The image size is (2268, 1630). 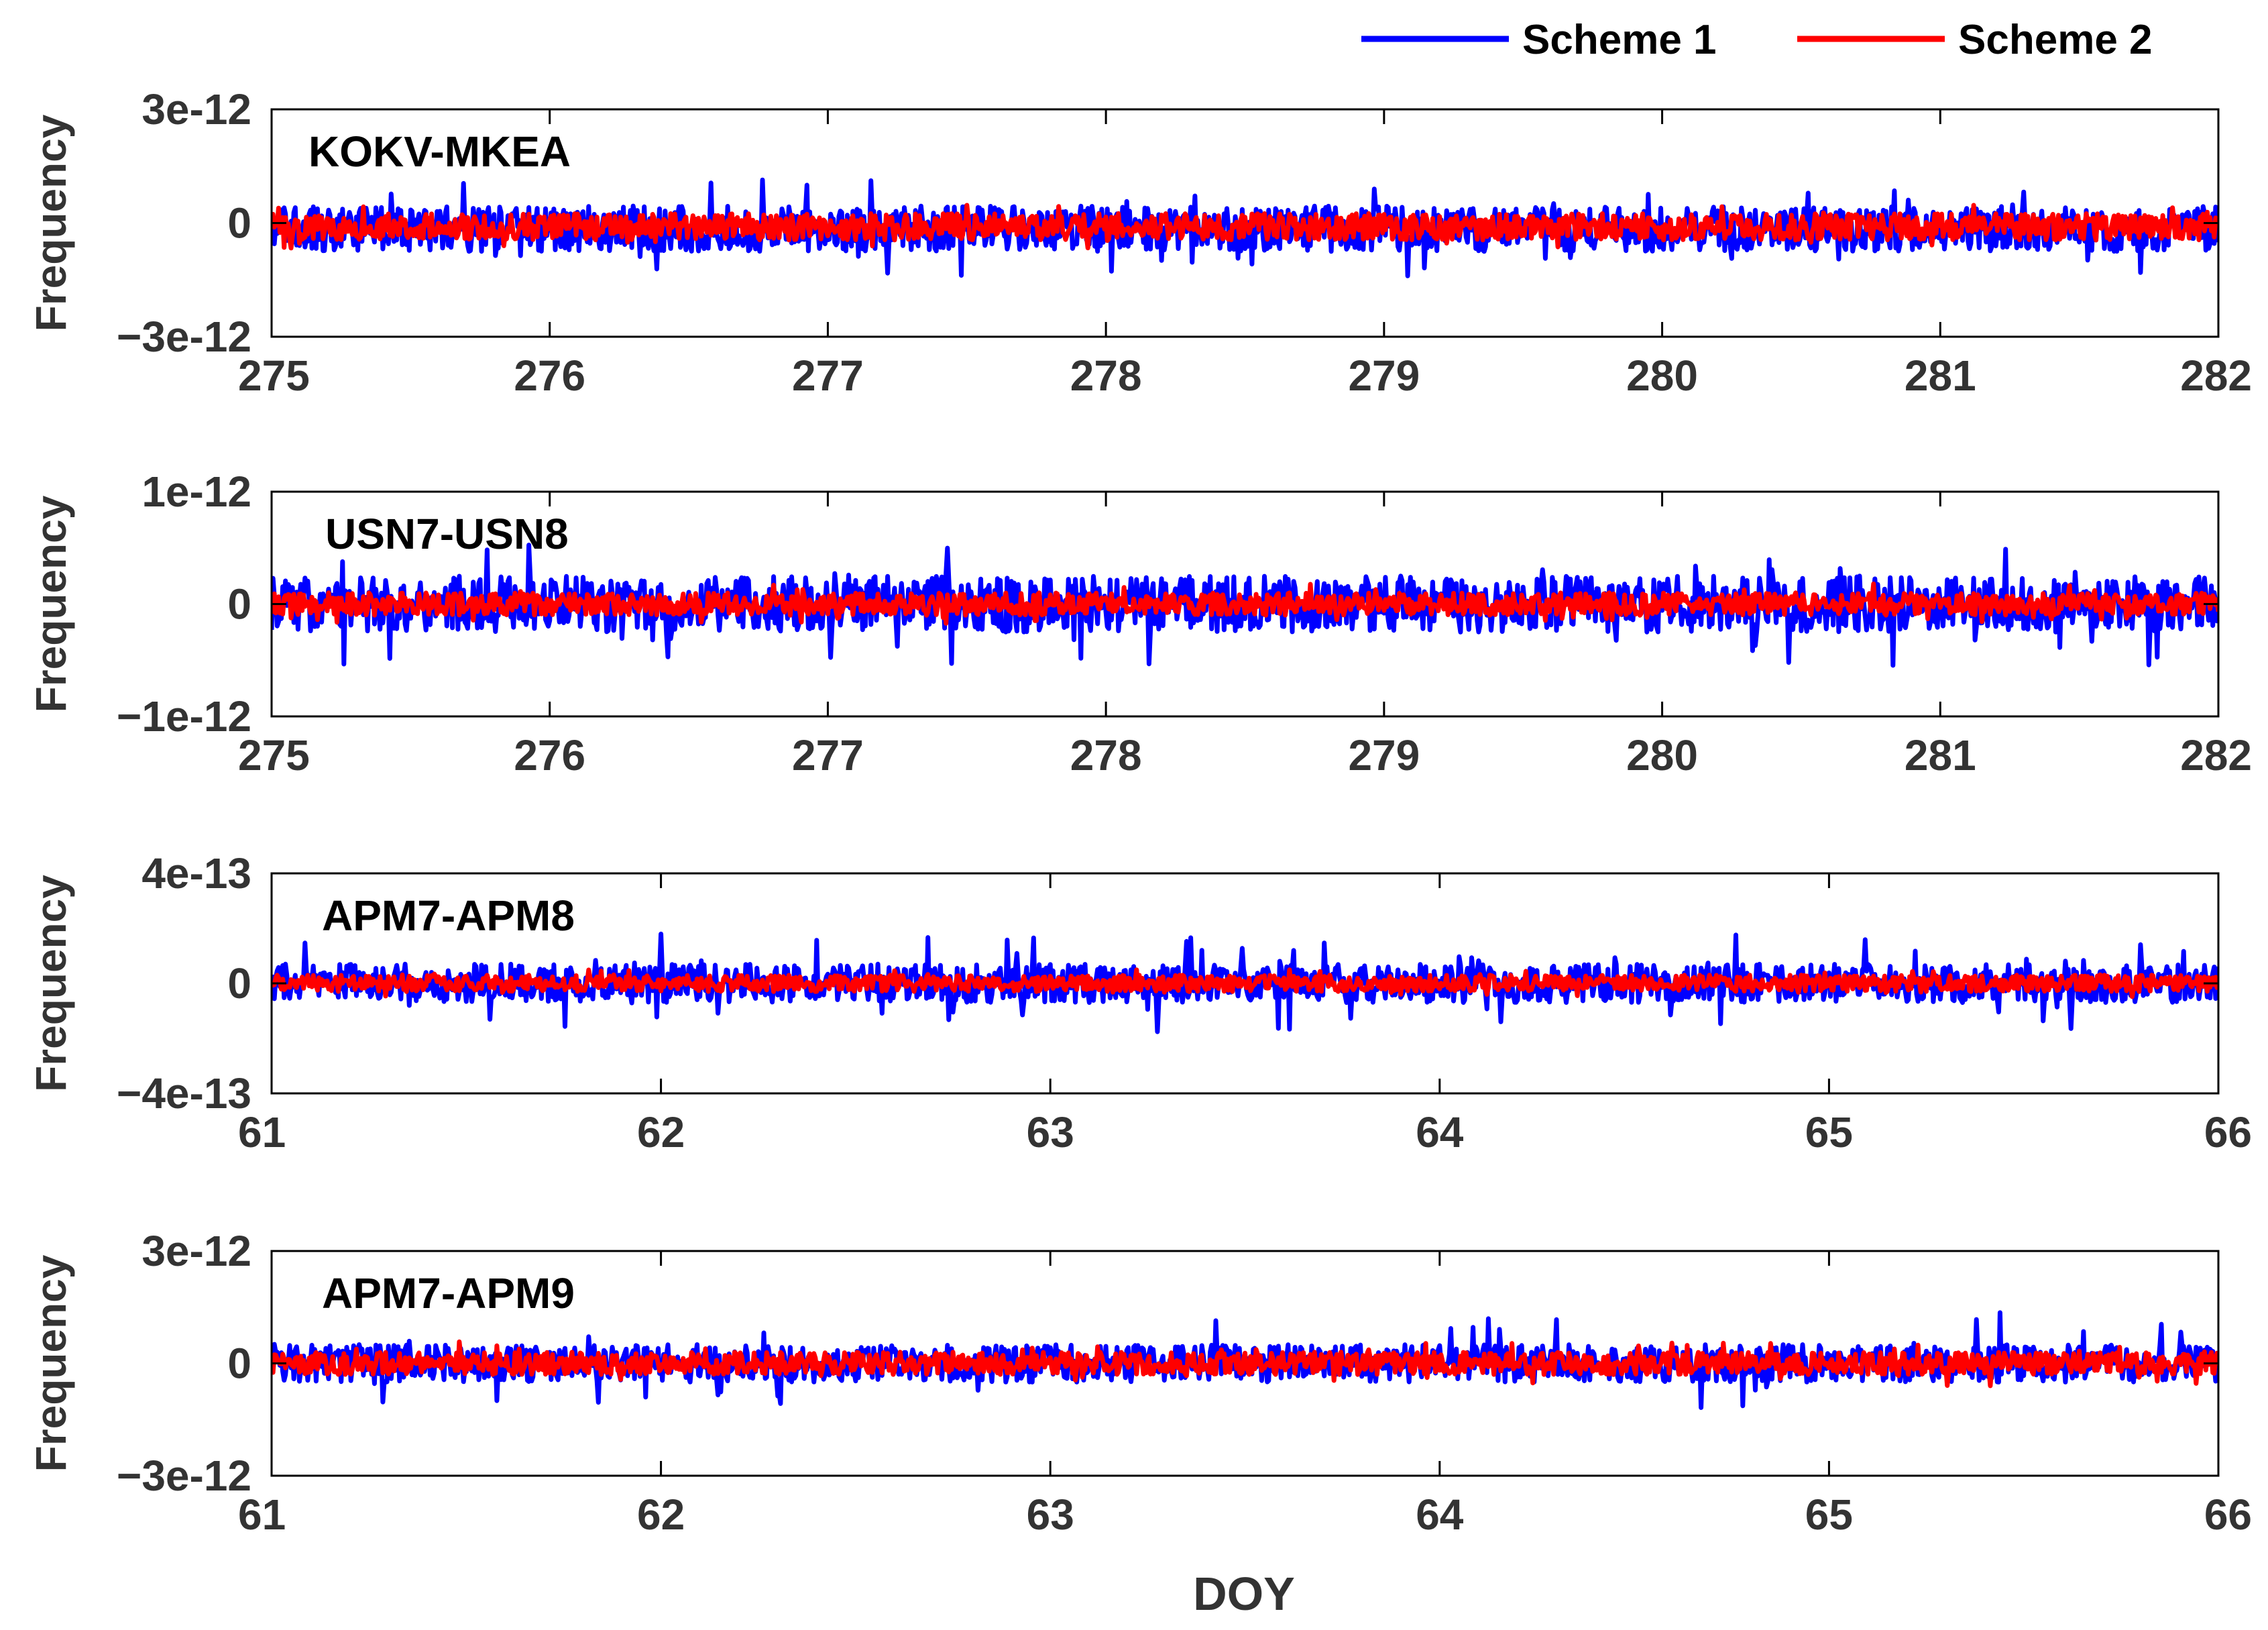 What do you see at coordinates (439, 152) in the screenshot?
I see `panel-label: KOKV-MKEA` at bounding box center [439, 152].